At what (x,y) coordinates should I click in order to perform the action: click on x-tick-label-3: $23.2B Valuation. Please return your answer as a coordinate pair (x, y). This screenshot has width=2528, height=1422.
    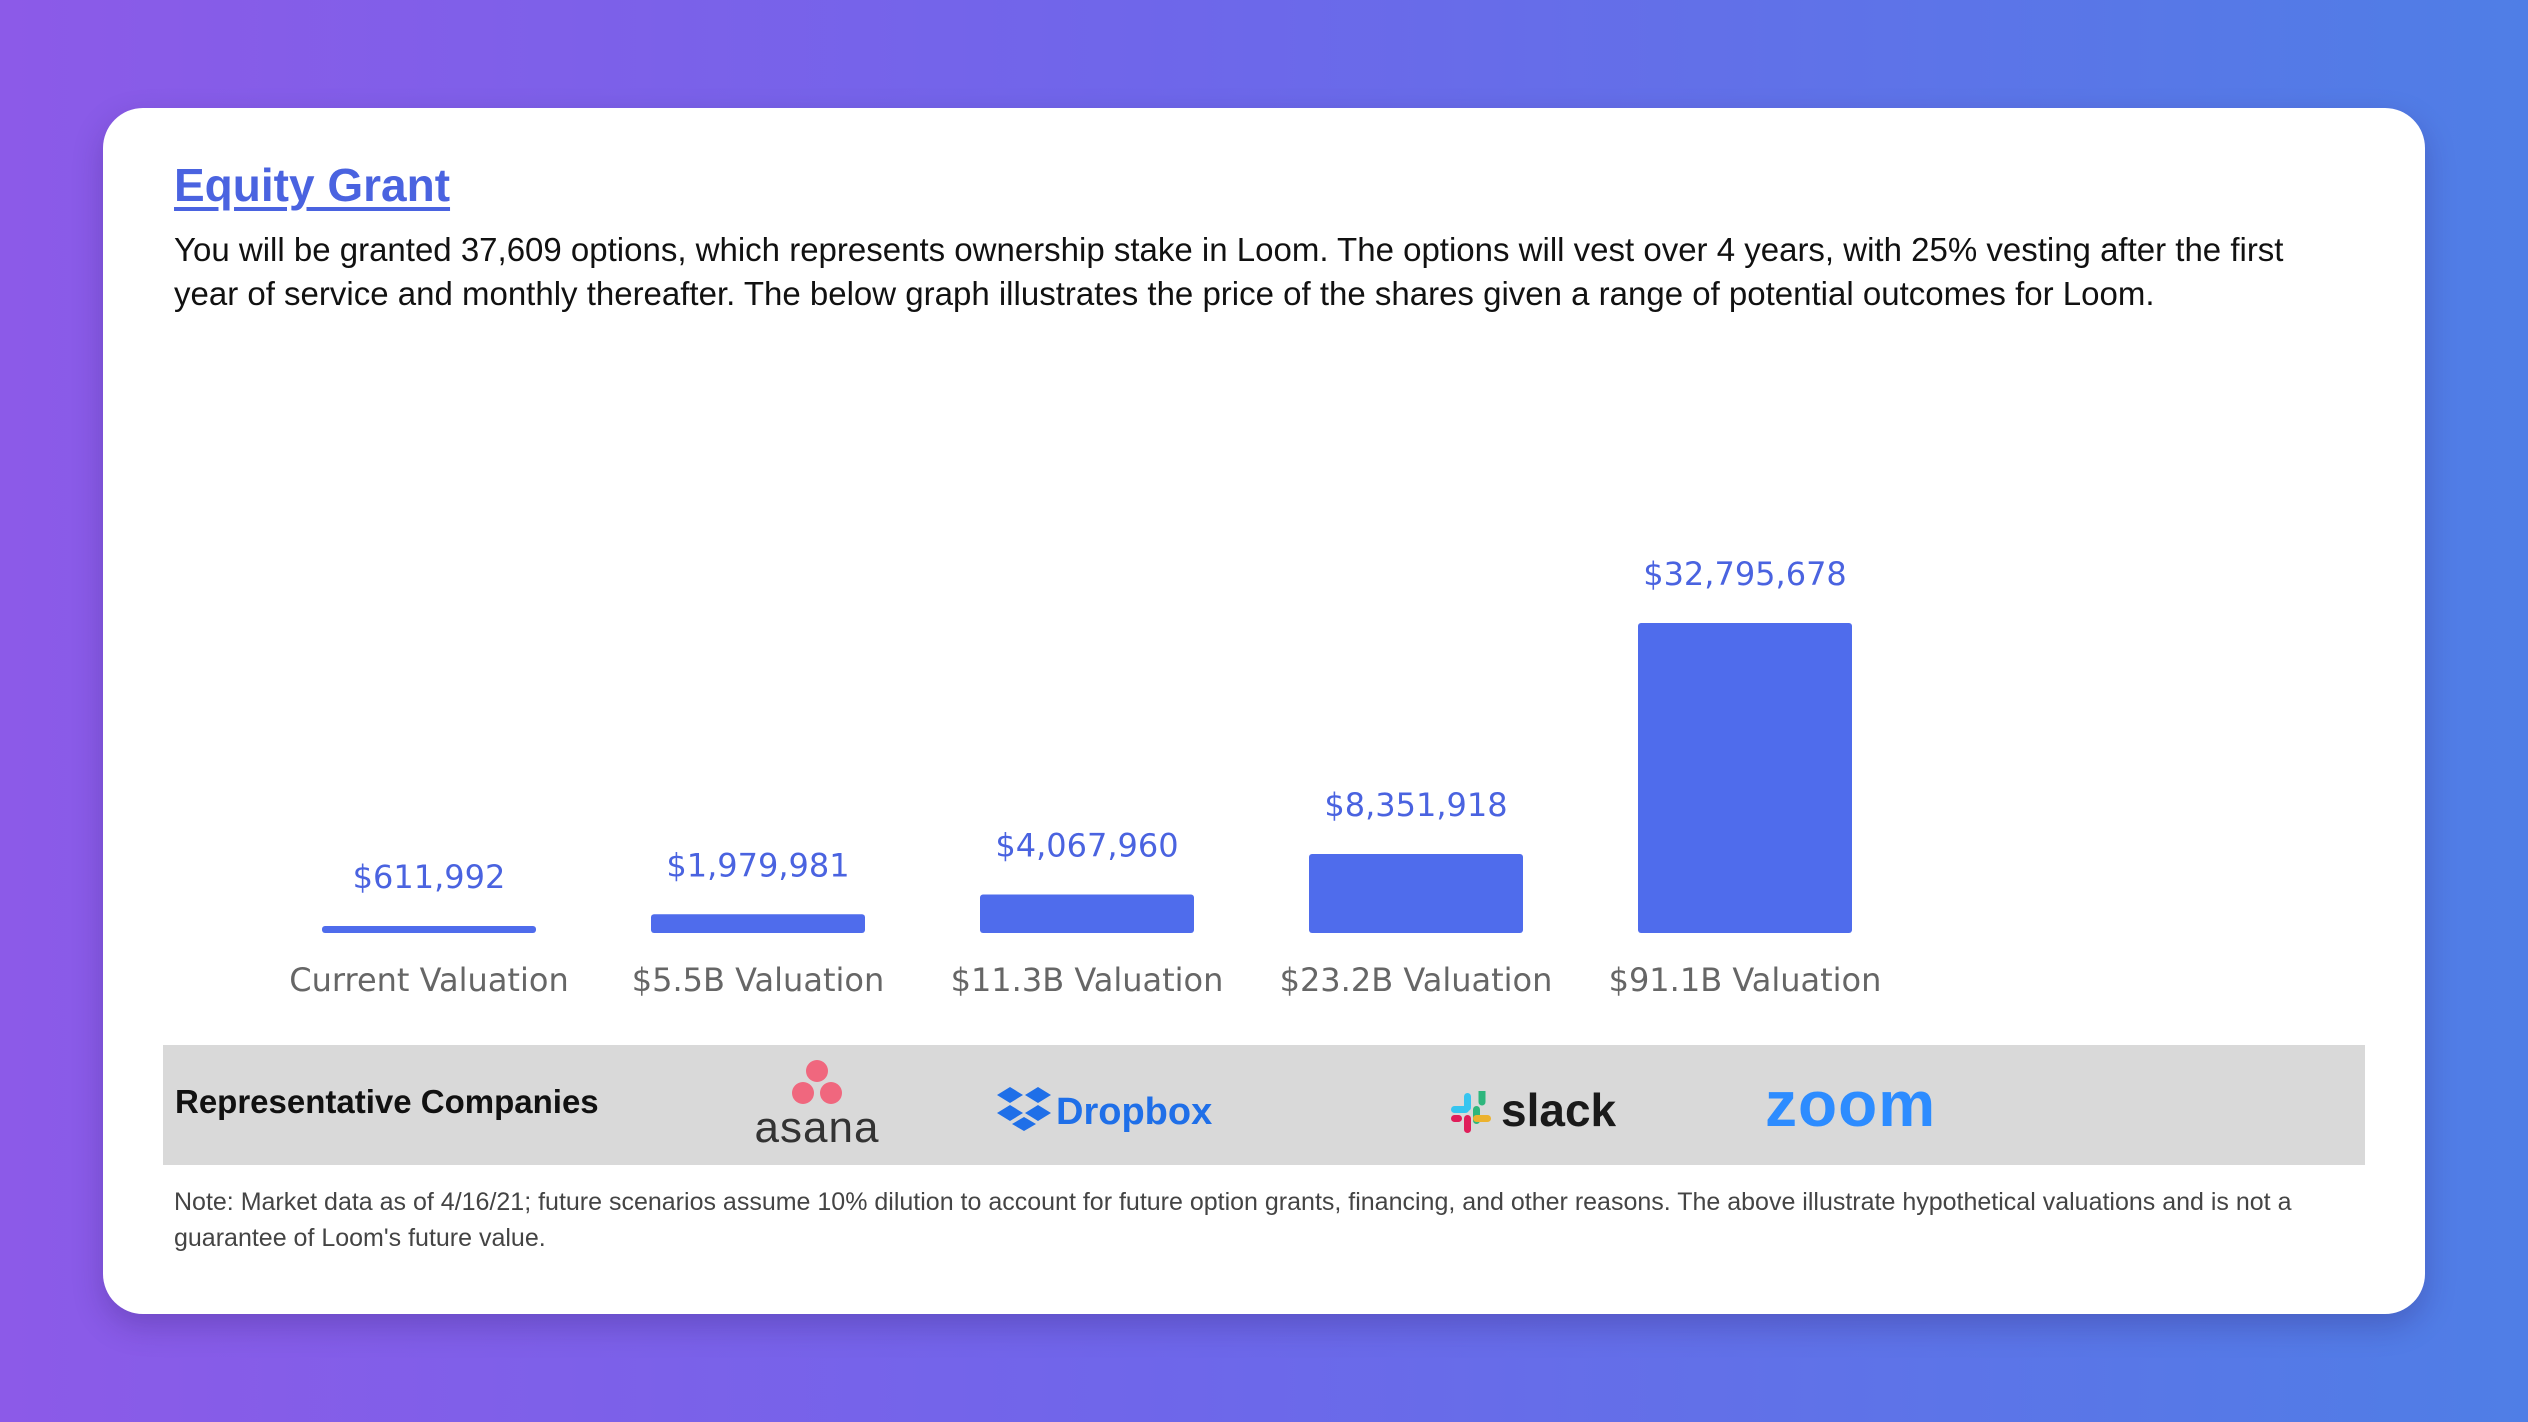
    Looking at the image, I should click on (1416, 980).